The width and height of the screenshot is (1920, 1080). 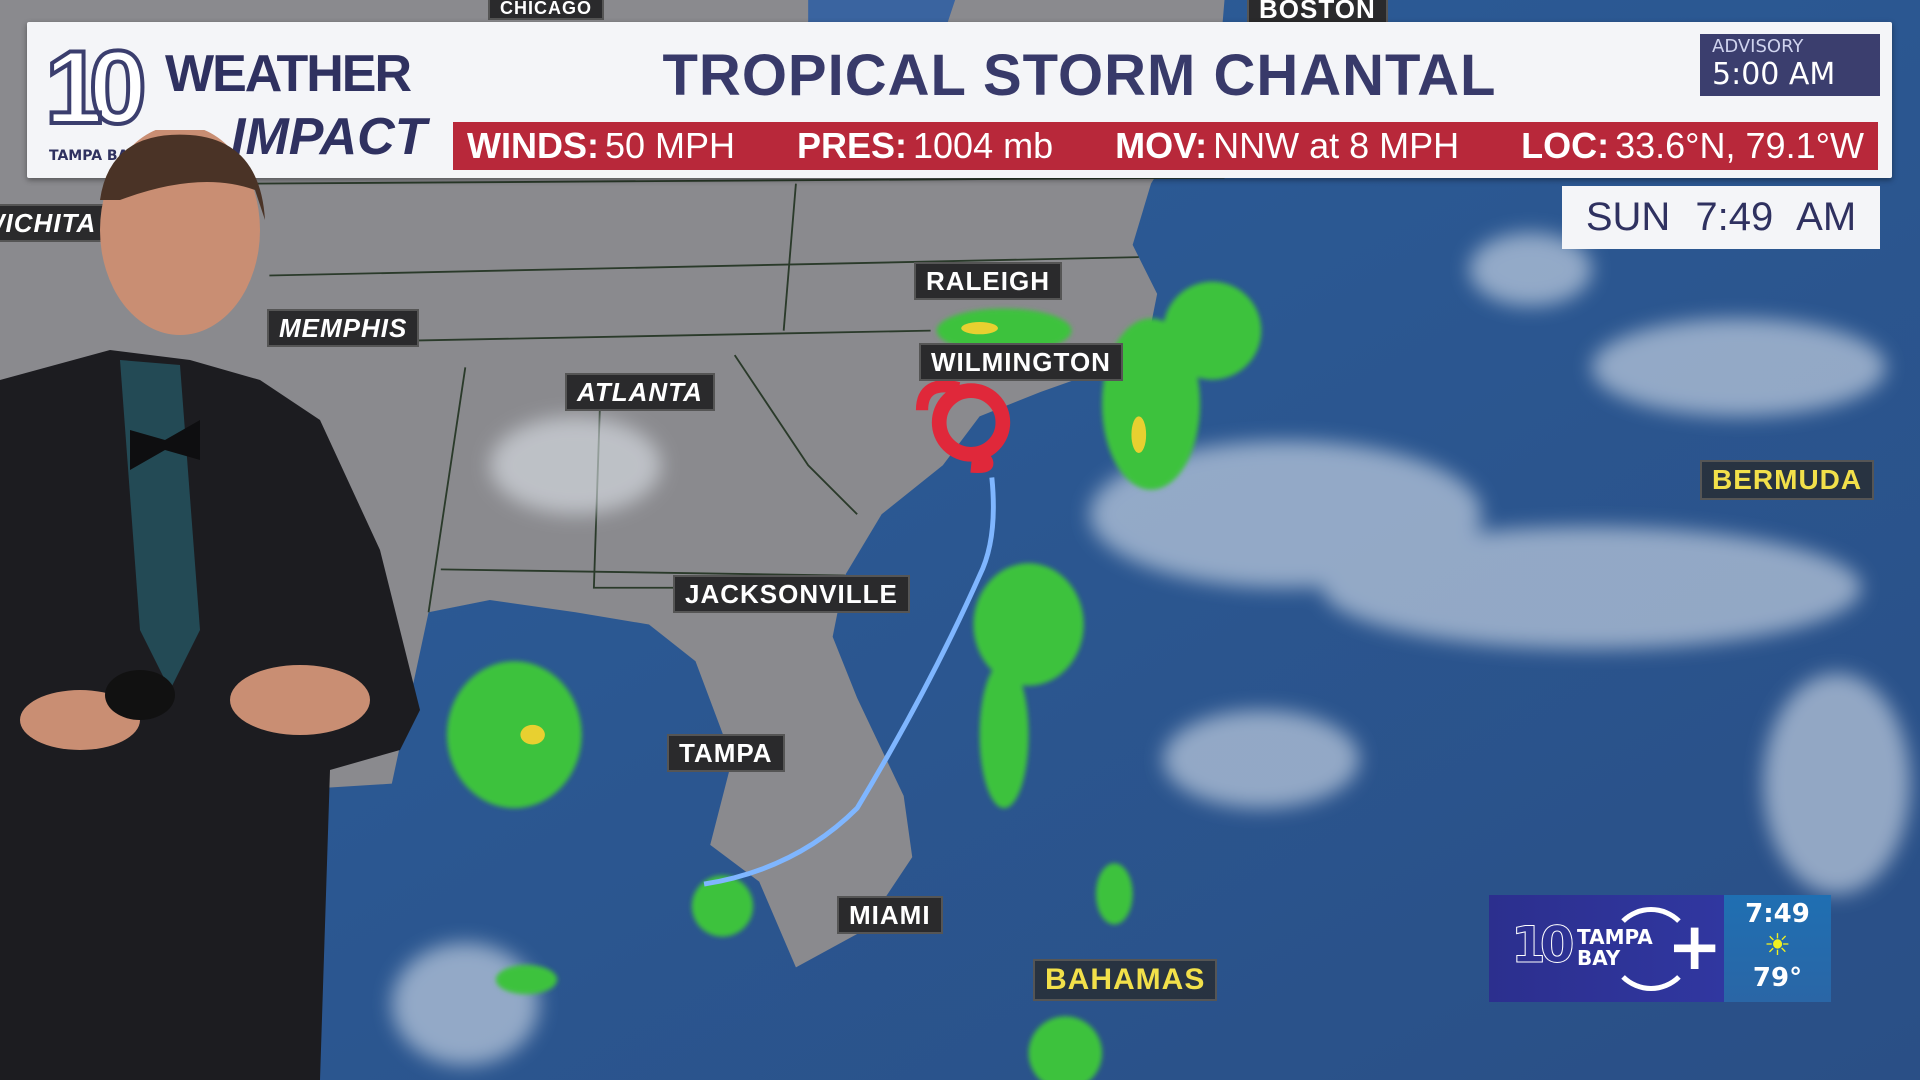 I want to click on day-time-box: SUN 7:49 AM, so click(x=1721, y=217).